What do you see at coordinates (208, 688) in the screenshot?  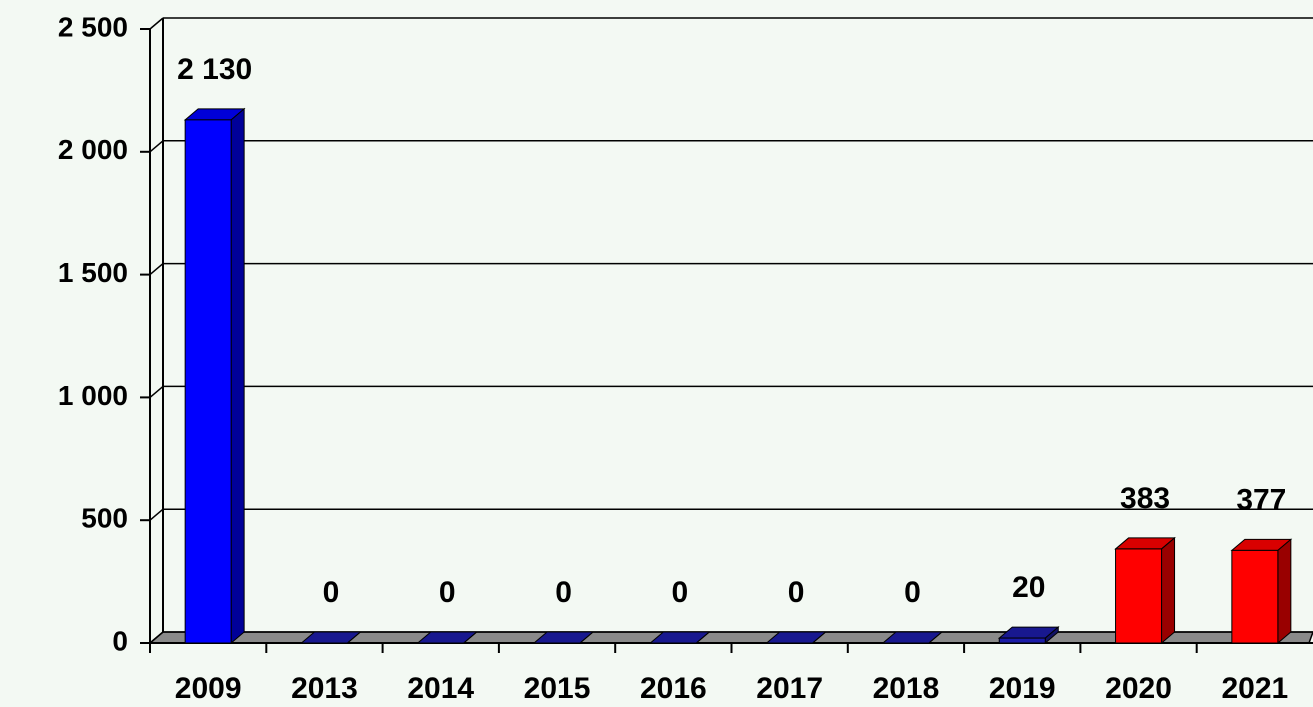 I see `x-tick-label: 2009` at bounding box center [208, 688].